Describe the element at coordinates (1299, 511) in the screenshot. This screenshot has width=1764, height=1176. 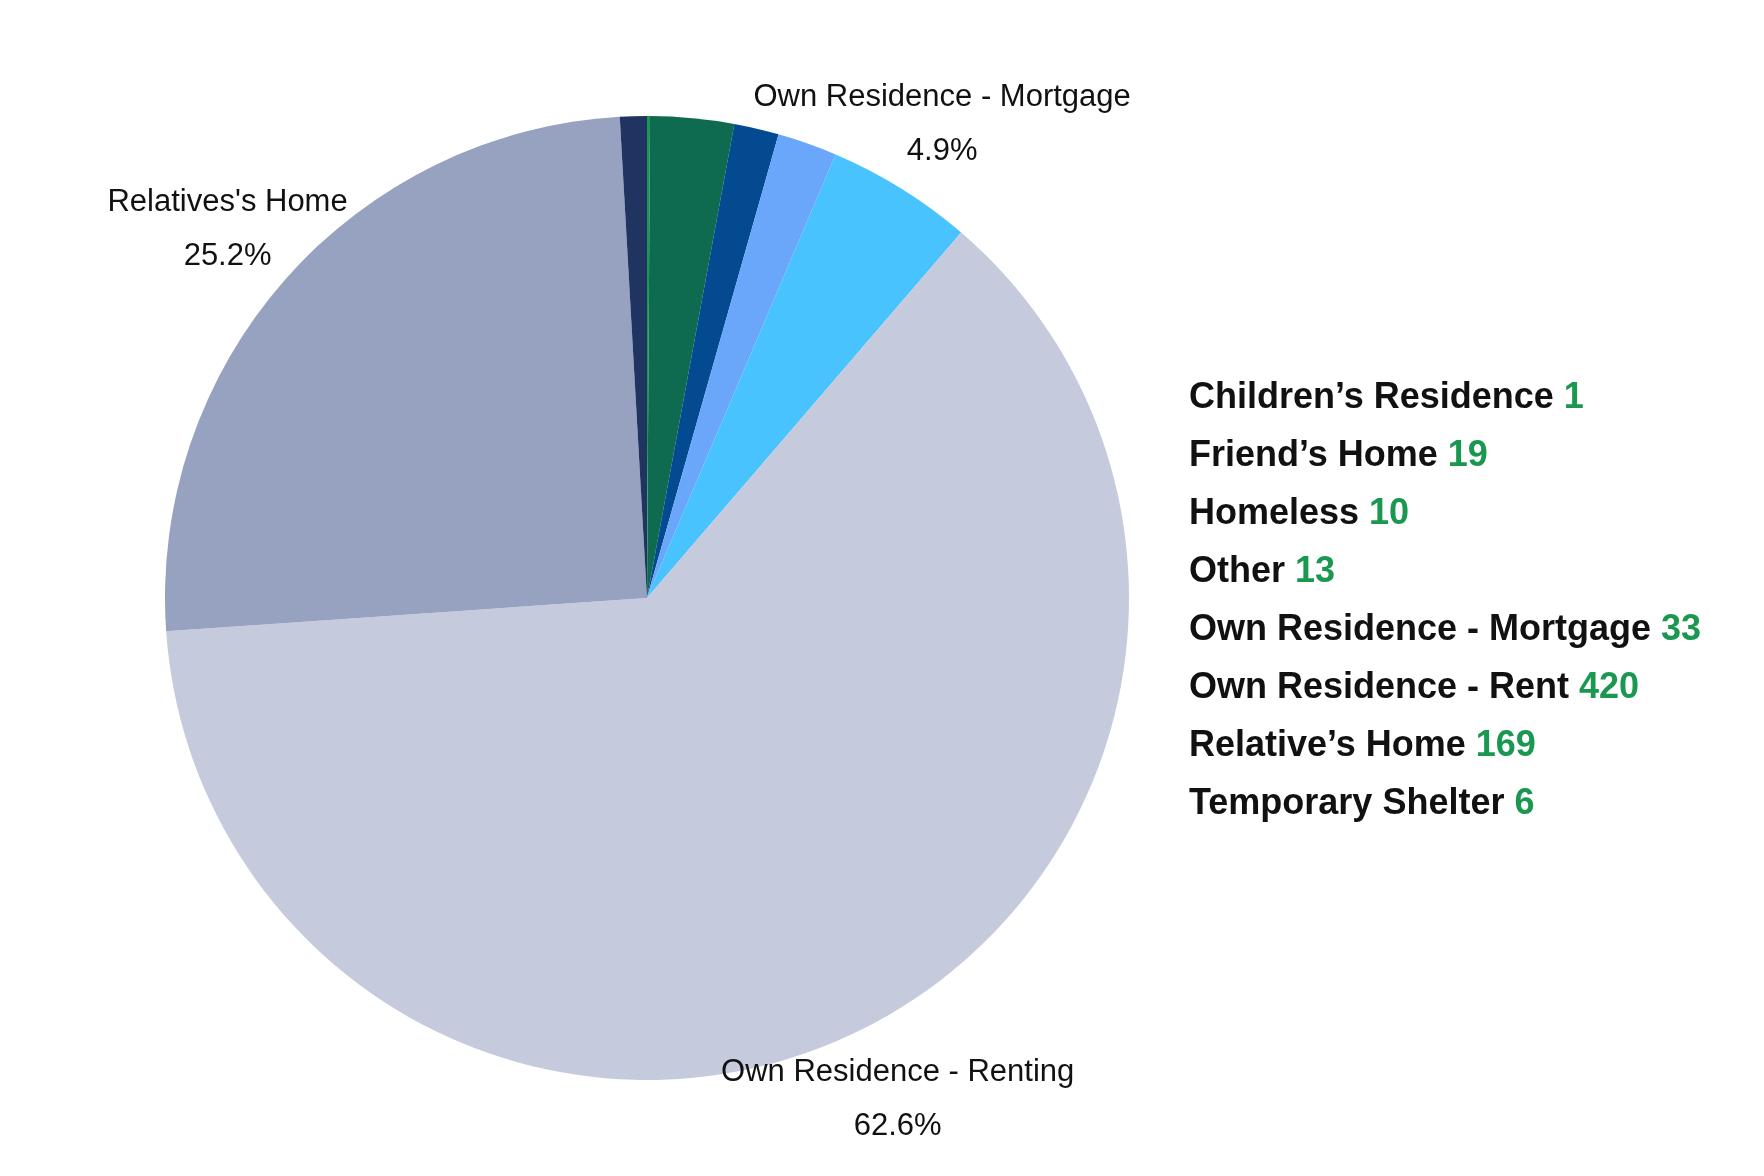
I see `text: Homeless 10` at that location.